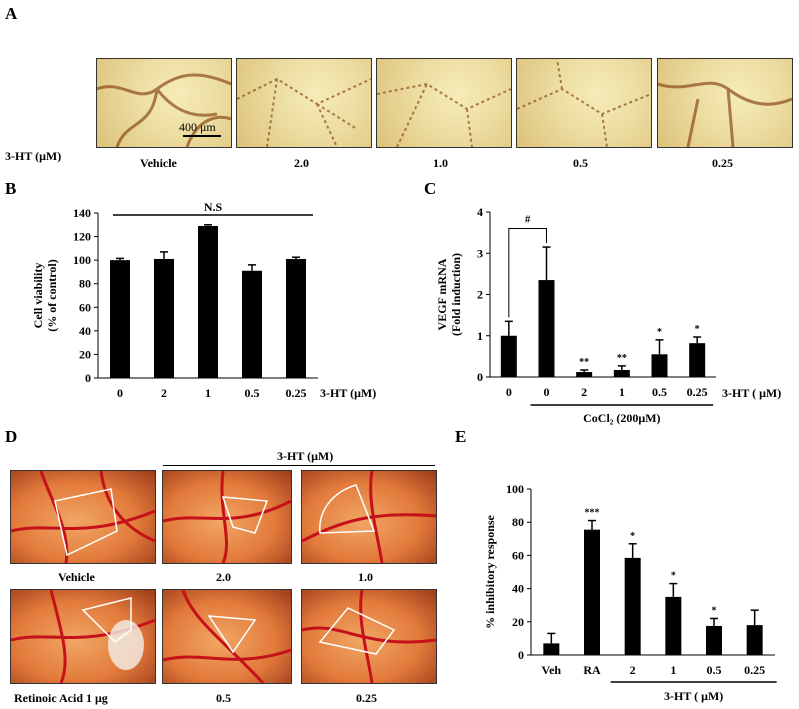  I want to click on c-bracket-label: #, so click(528, 220).